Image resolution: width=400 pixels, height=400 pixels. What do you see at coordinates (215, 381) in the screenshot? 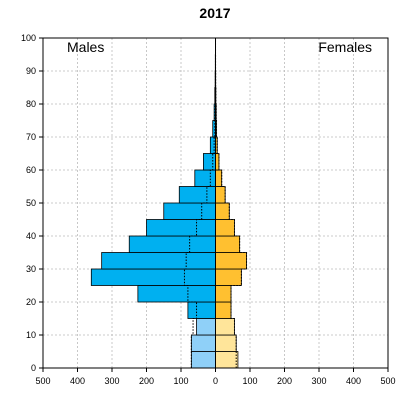
I see `x-tick-label: 0` at bounding box center [215, 381].